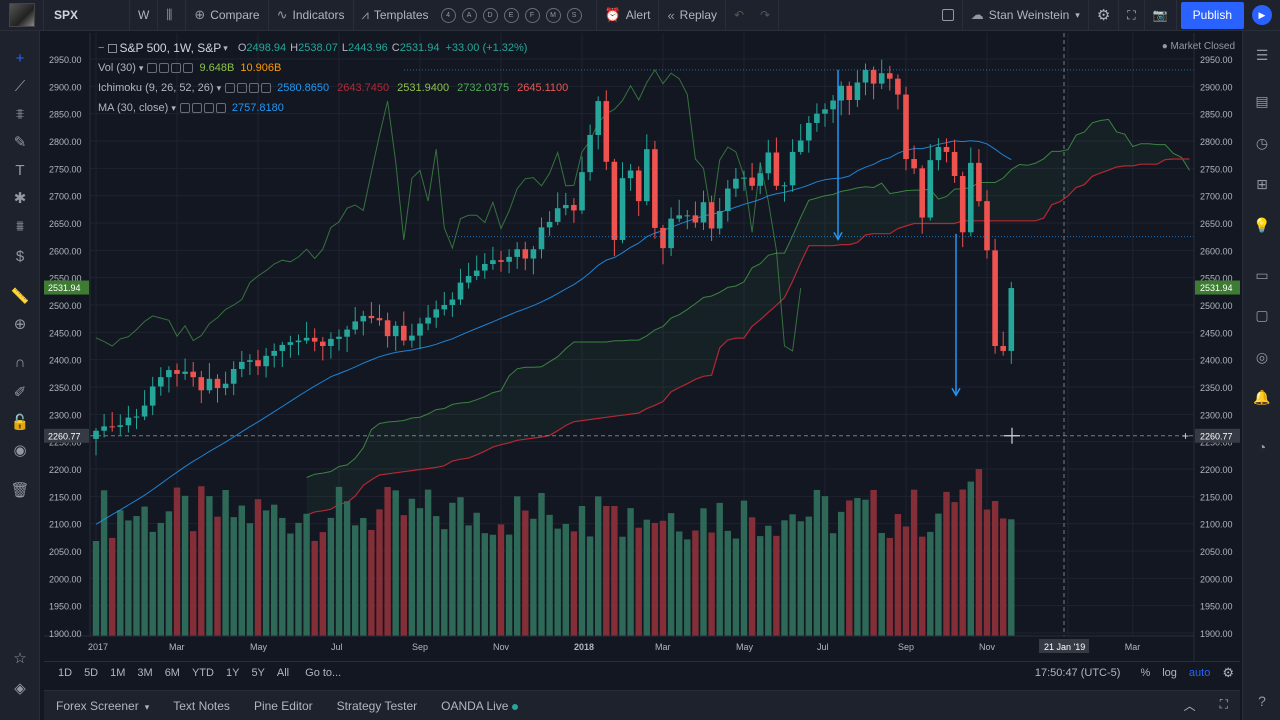 The height and width of the screenshot is (720, 1280). I want to click on symbol-search: SPX, so click(87, 15).